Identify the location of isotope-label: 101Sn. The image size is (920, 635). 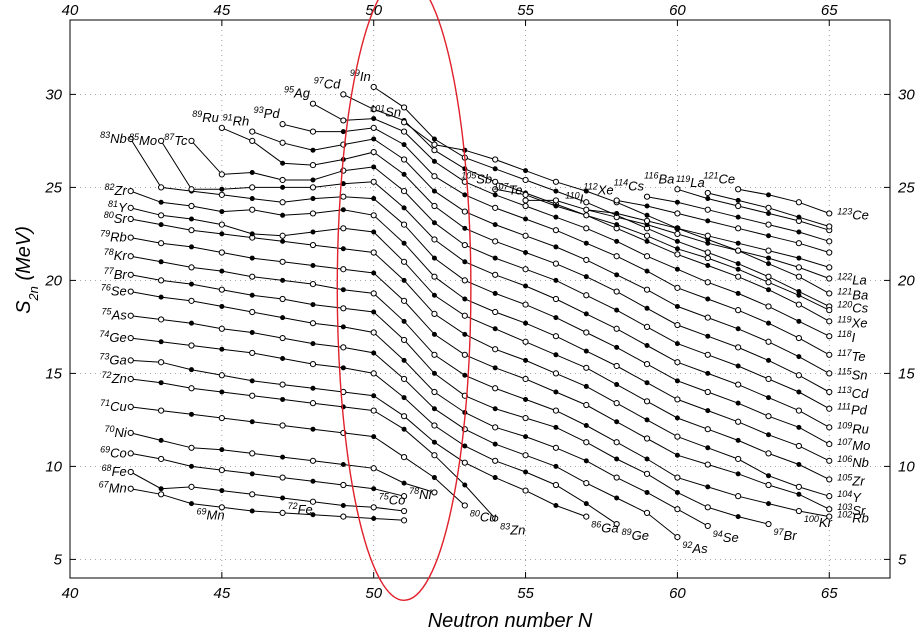
(385, 111).